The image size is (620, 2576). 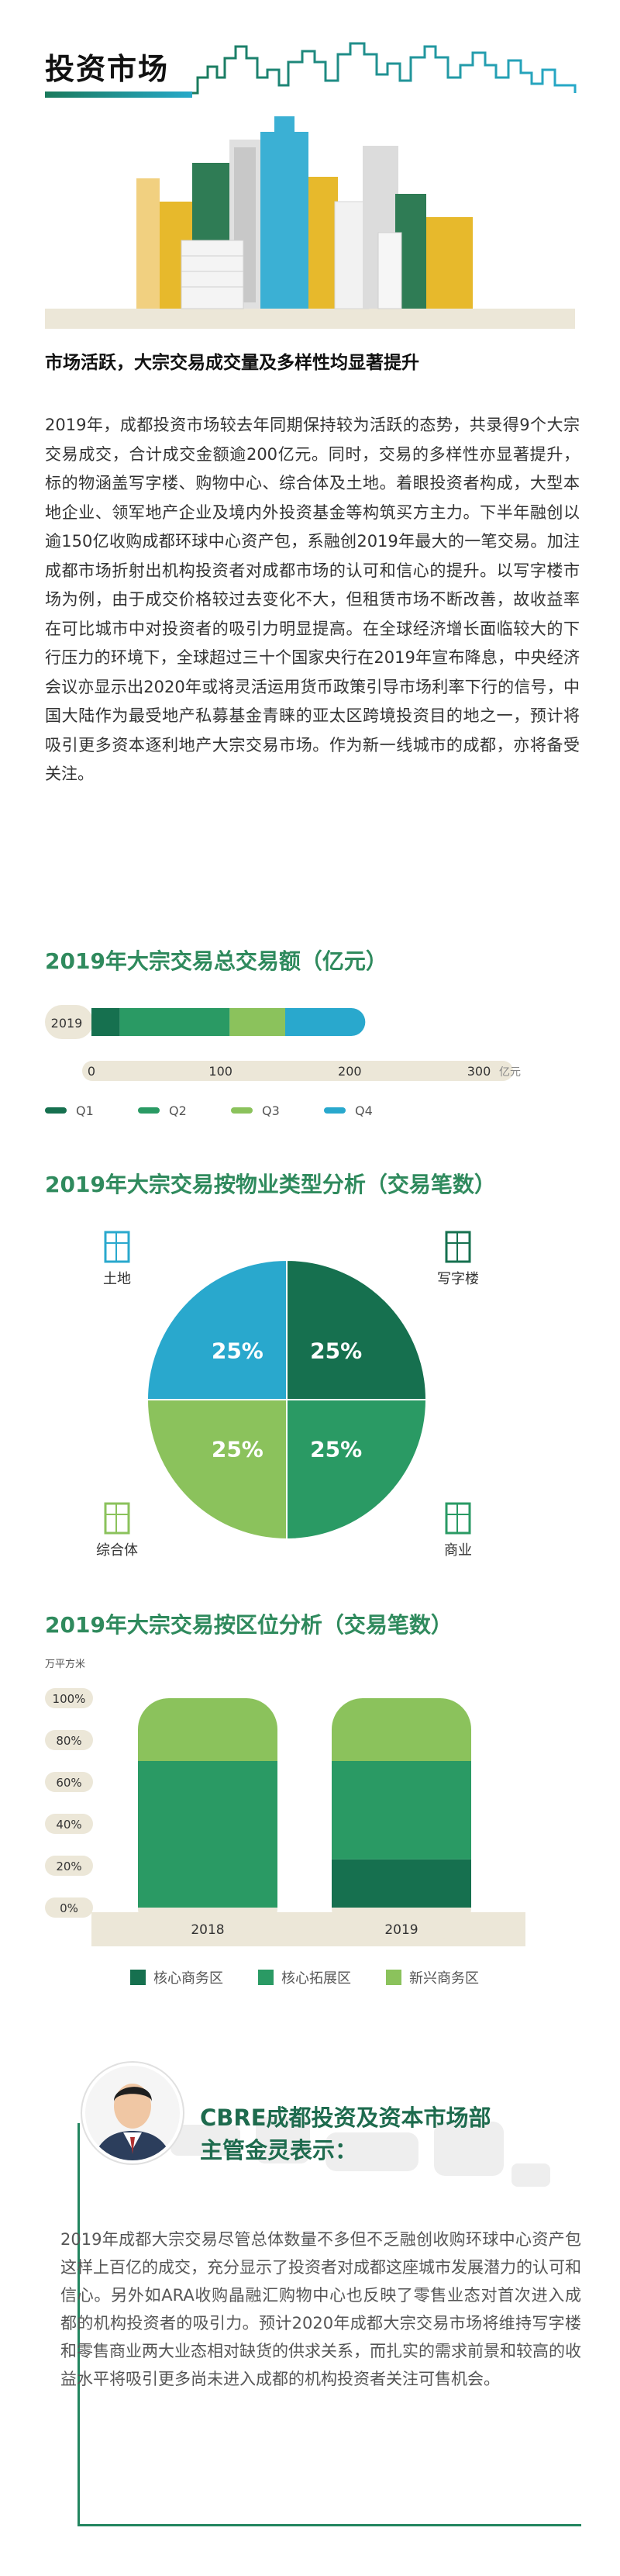 What do you see at coordinates (117, 1247) in the screenshot?
I see `land-plot-icon` at bounding box center [117, 1247].